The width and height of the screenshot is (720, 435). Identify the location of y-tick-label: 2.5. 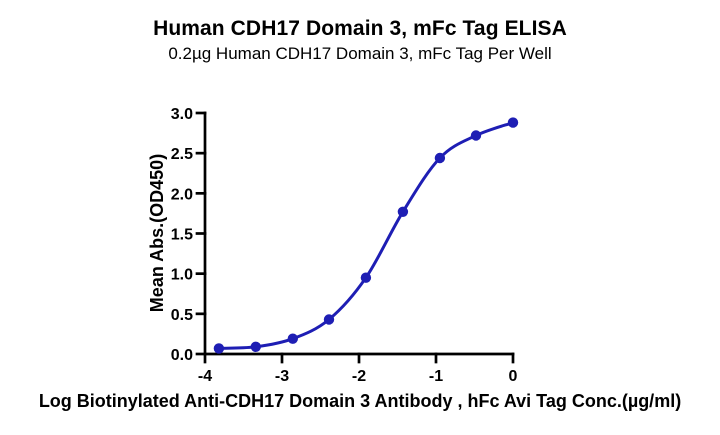
(182, 154).